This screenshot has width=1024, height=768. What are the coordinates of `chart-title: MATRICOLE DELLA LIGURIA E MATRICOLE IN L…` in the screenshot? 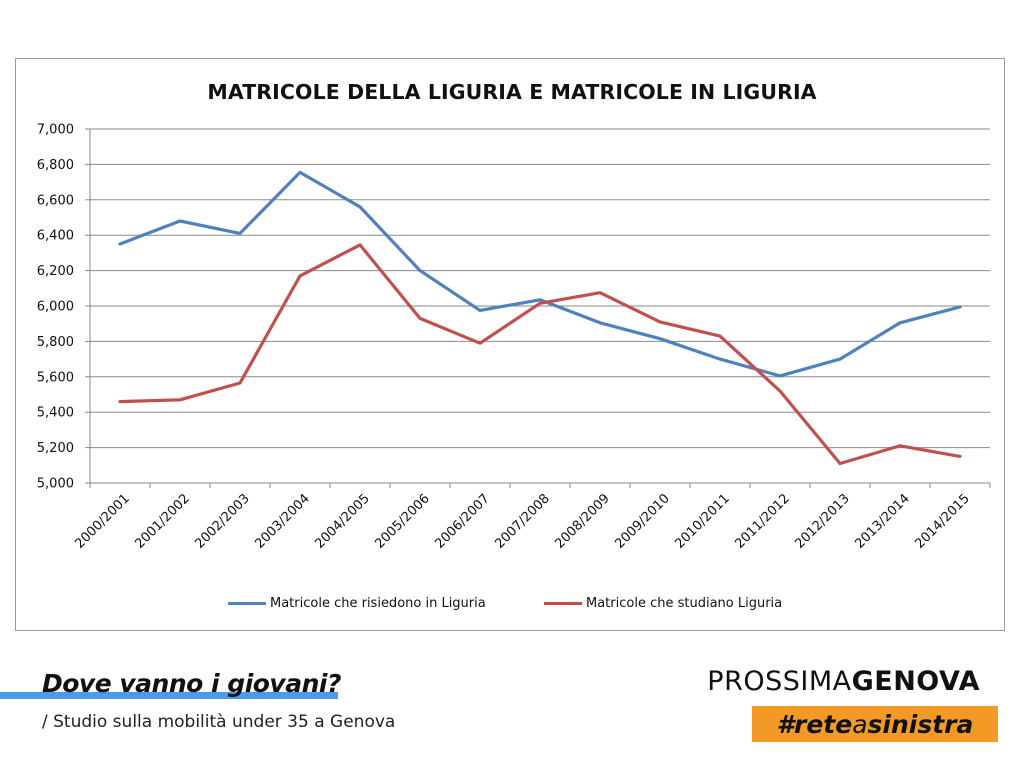 It's located at (512, 92).